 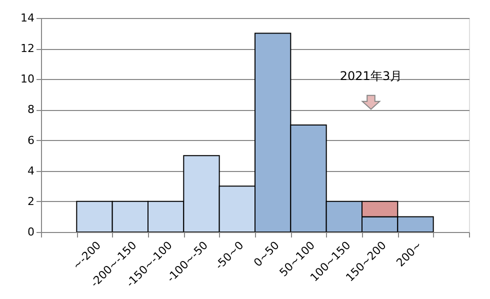 What do you see at coordinates (31, 171) in the screenshot?
I see `y-tick-label: 4` at bounding box center [31, 171].